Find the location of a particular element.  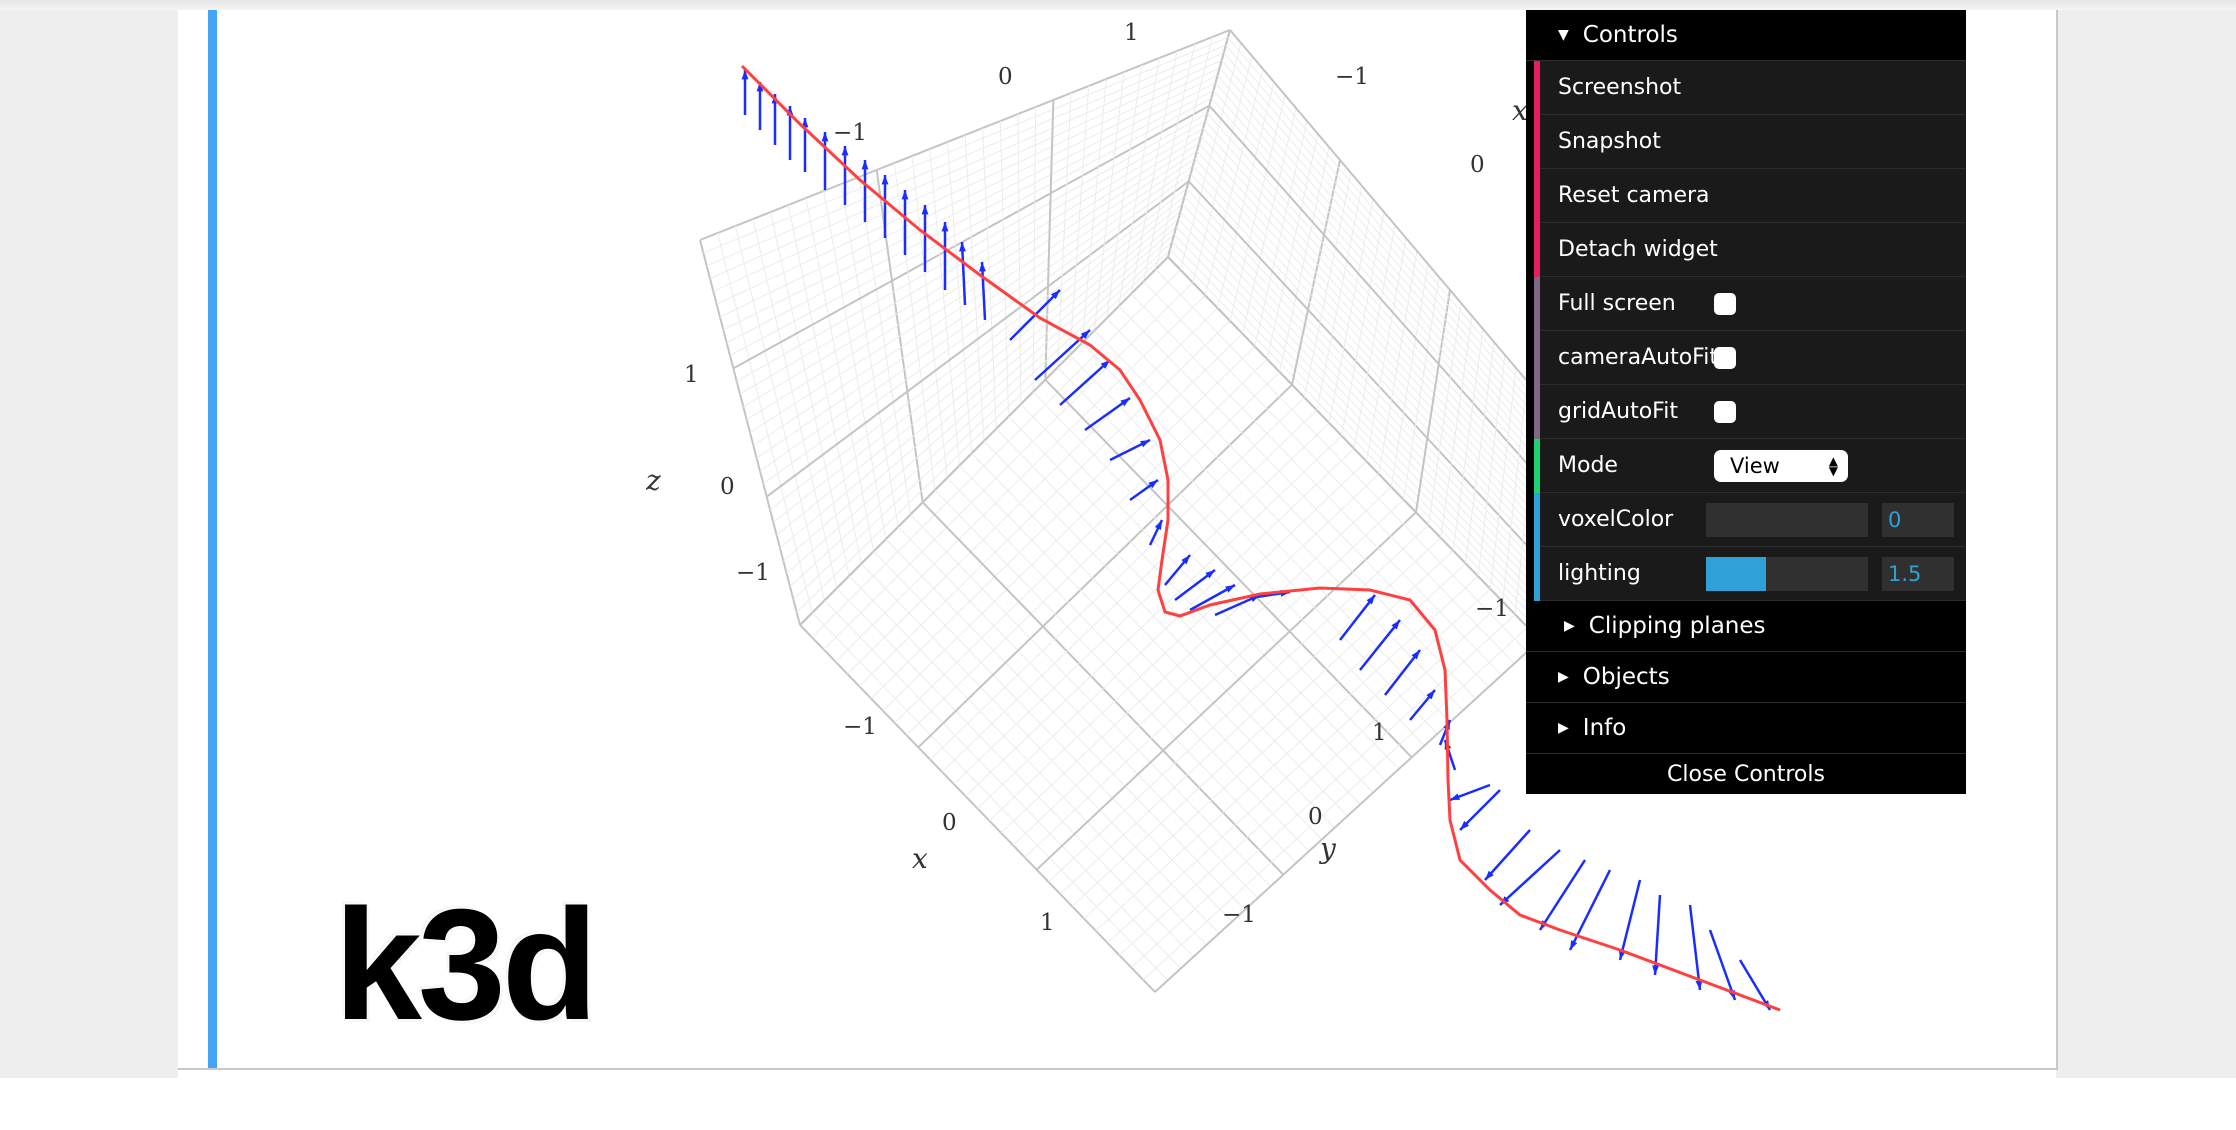

full-screen-label: Full screen is located at coordinates (1617, 303).